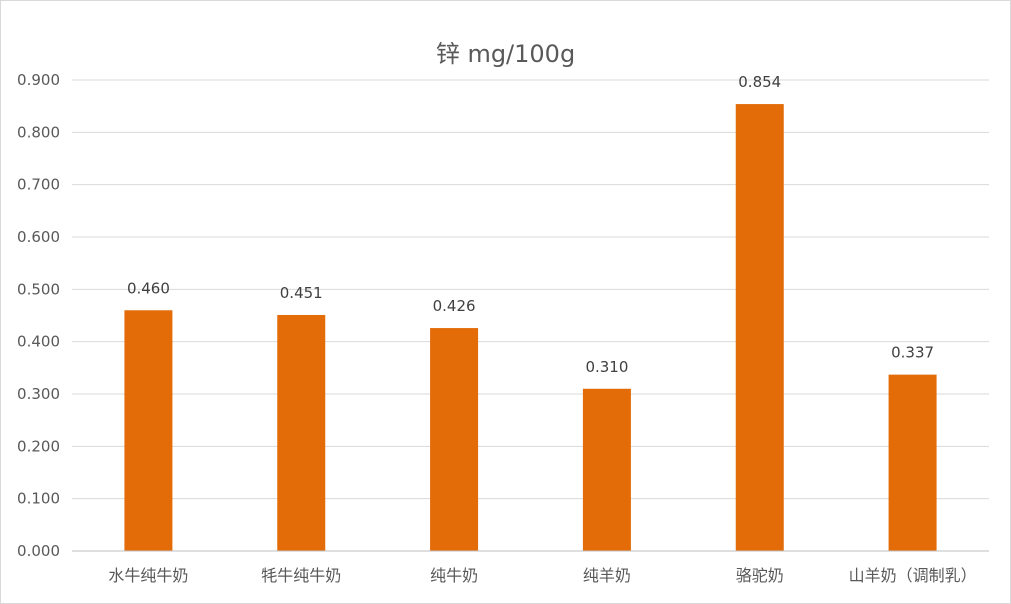  What do you see at coordinates (38, 185) in the screenshot?
I see `y-tick-label: 0.700` at bounding box center [38, 185].